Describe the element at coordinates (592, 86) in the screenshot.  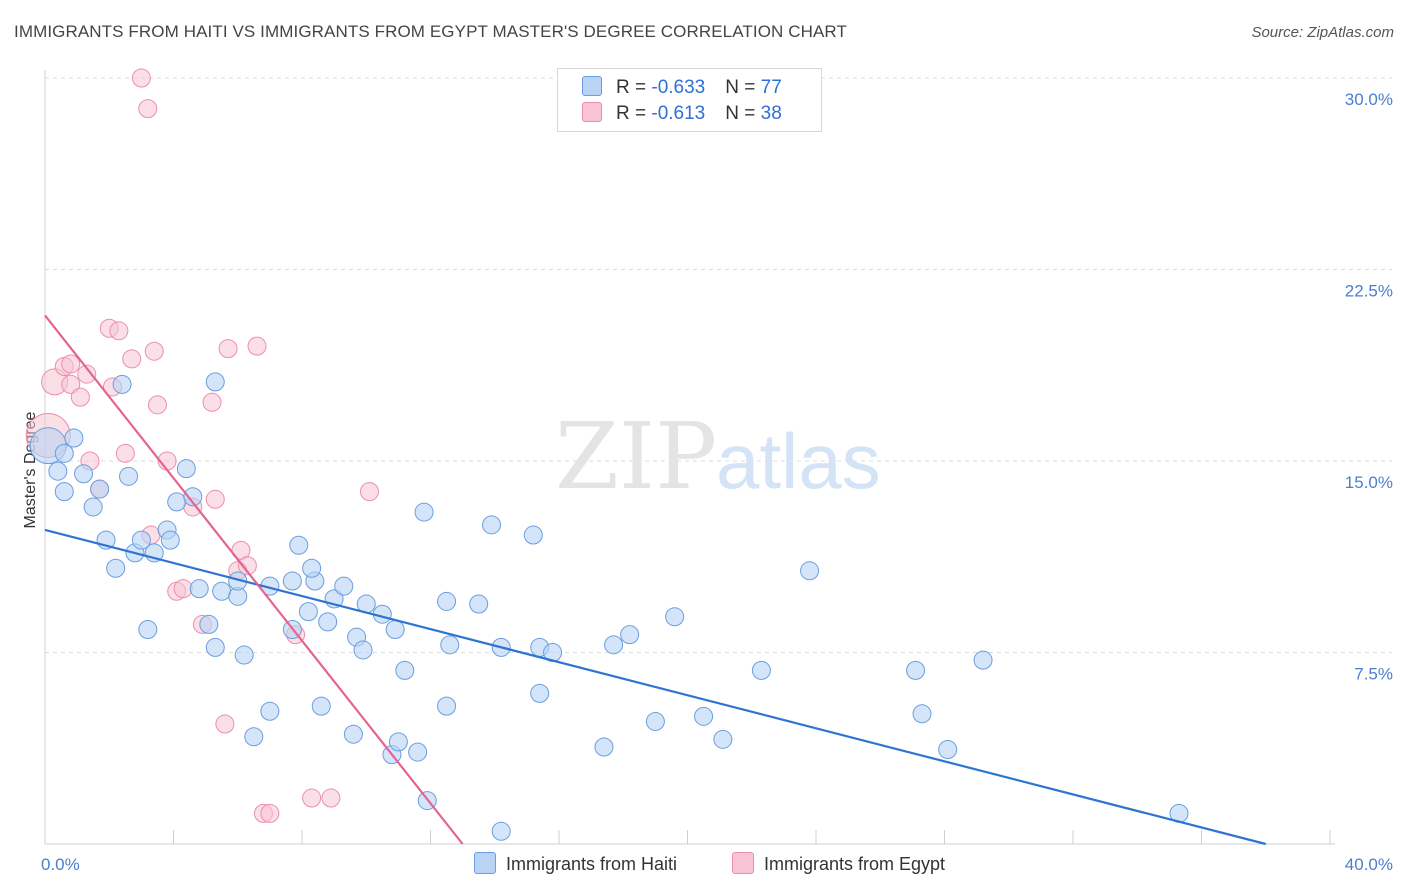
I see `haiti-swatch` at that location.